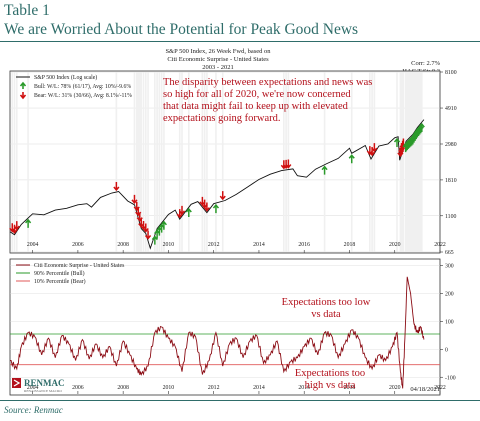 Image resolution: width=480 pixels, height=421 pixels. What do you see at coordinates (446, 350) in the screenshot?
I see `bottom-y-tick-label: 0` at bounding box center [446, 350].